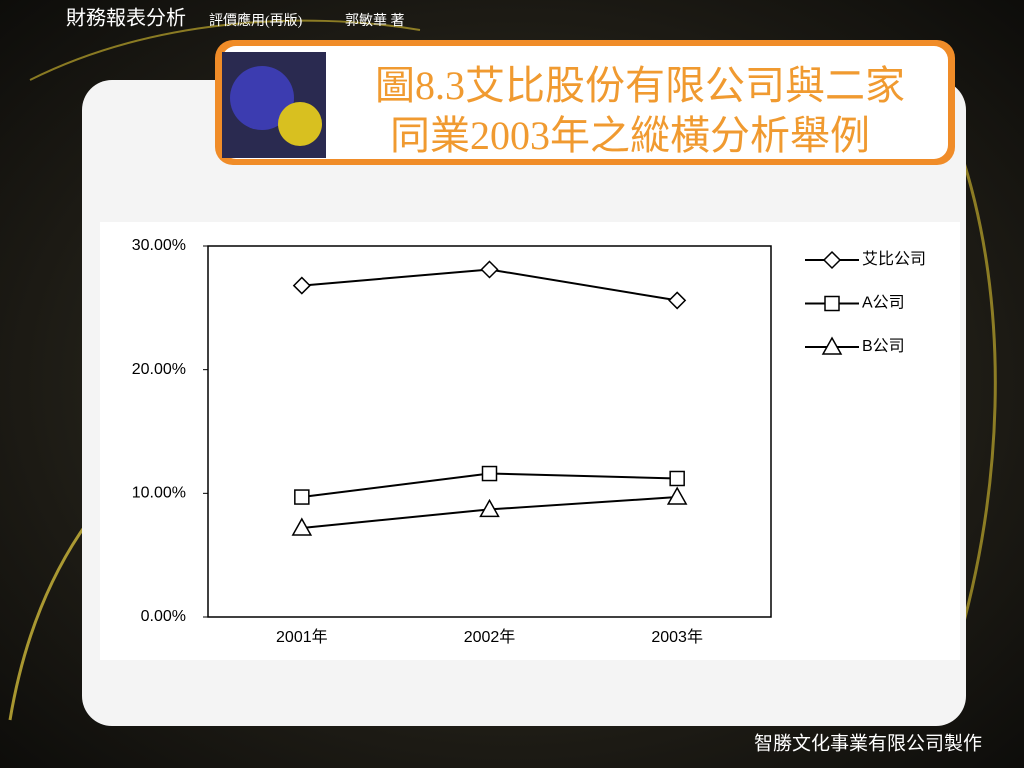 The height and width of the screenshot is (773, 1024). Describe the element at coordinates (630, 135) in the screenshot. I see `chart-title: 同業2003年之縱橫分析舉例` at that location.